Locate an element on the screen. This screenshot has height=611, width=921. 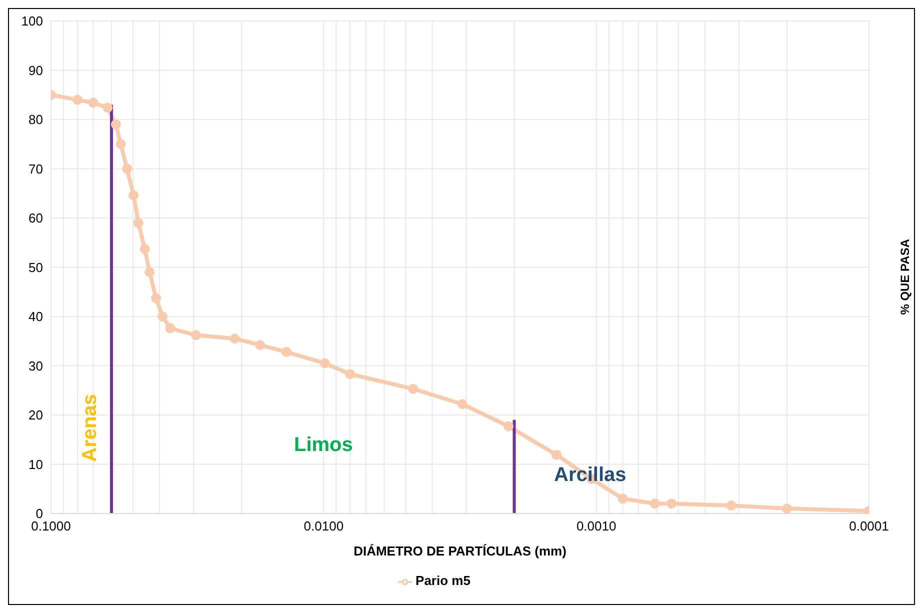
x-tick-label: 0.1000 is located at coordinates (51, 526).